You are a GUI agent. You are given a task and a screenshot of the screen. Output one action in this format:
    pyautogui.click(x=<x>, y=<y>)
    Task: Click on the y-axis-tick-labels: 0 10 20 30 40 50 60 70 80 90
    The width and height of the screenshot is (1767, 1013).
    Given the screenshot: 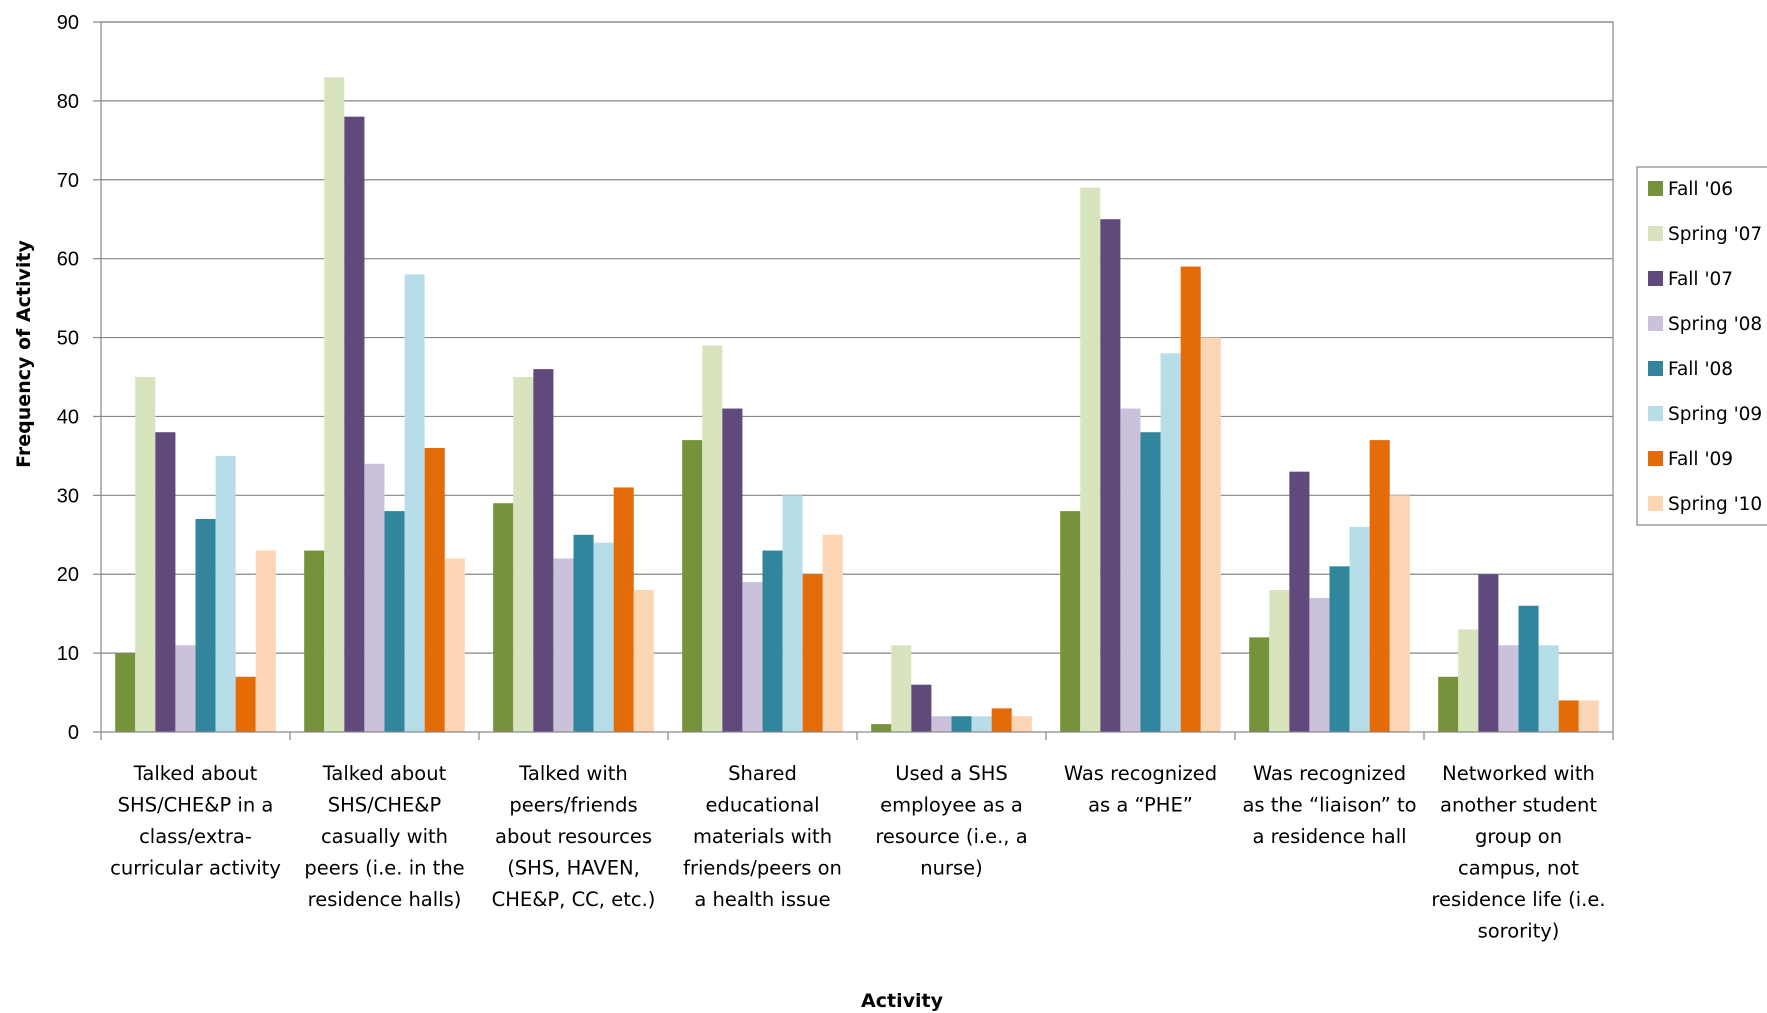 What is the action you would take?
    pyautogui.click(x=68, y=378)
    